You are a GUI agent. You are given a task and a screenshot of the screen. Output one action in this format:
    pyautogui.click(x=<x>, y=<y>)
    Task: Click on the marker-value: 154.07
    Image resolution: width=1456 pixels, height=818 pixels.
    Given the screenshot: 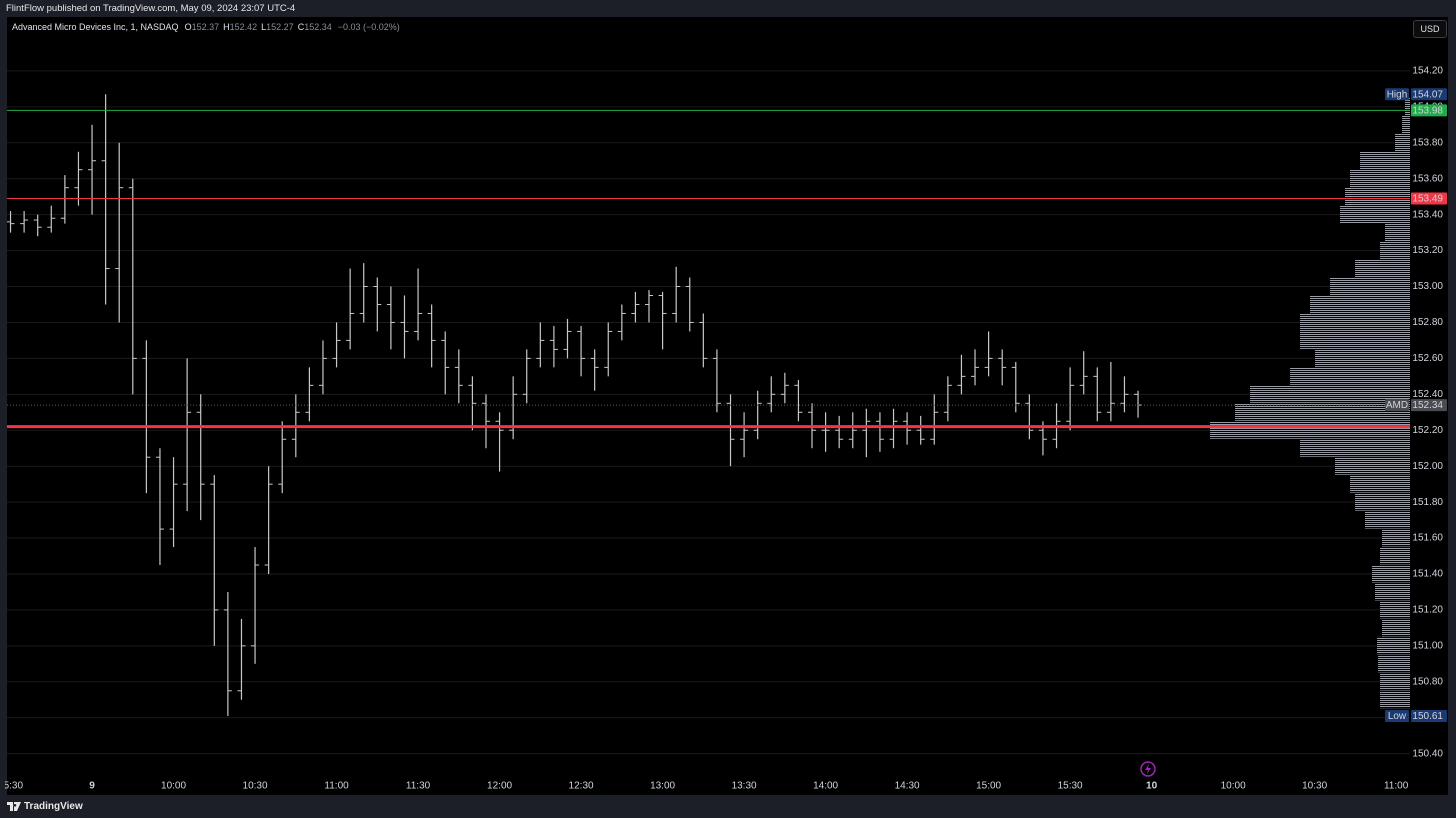 What is the action you would take?
    pyautogui.click(x=1427, y=94)
    